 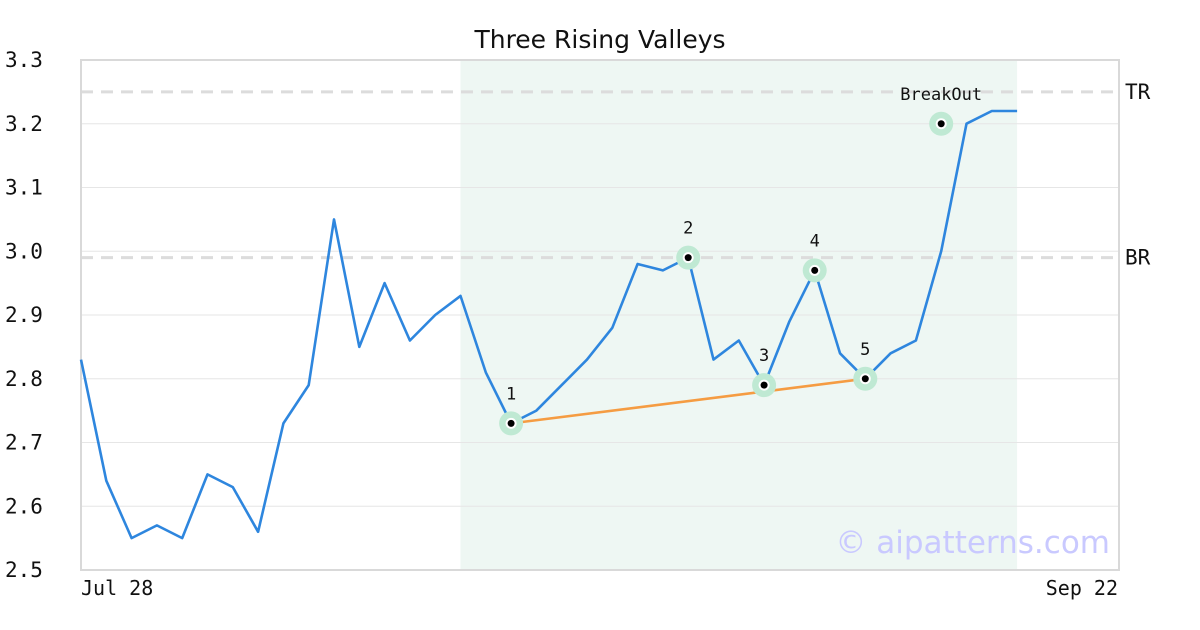 I want to click on pattern-point-5: 5, so click(x=865, y=365).